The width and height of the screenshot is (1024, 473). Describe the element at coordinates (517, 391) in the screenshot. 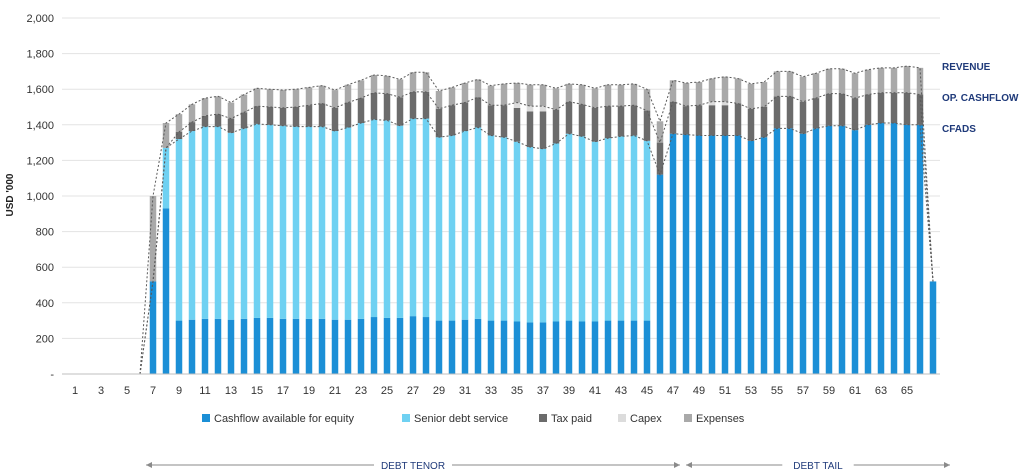

I see `x-tick-label: 35` at that location.